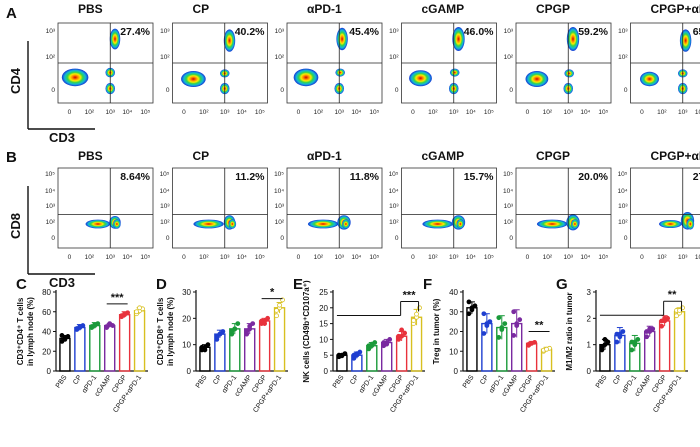  Describe the element at coordinates (479, 177) in the screenshot. I see `quadrant-percent: 15.7%` at that location.